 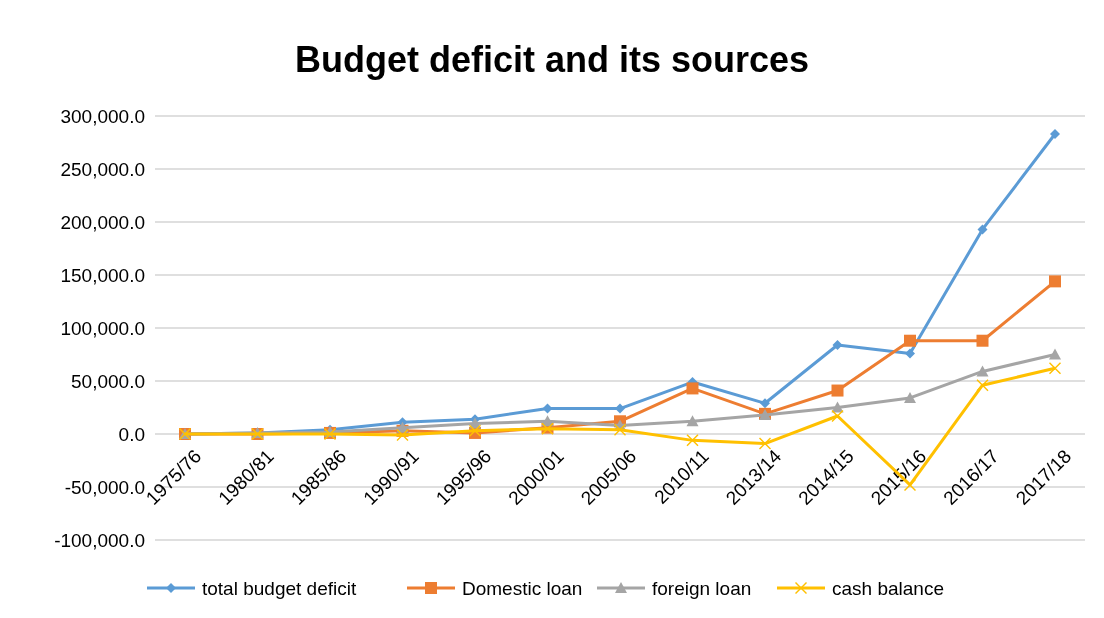 I want to click on chart-title: Budget deficit and its sources, so click(x=552, y=59).